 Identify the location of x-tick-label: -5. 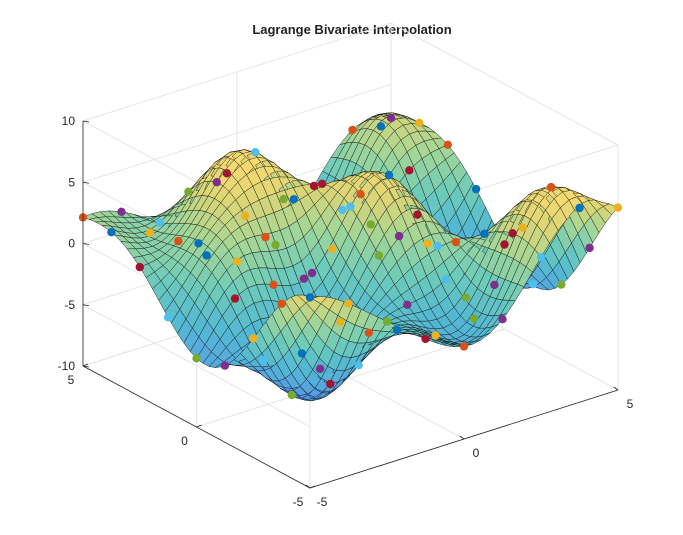
(322, 502).